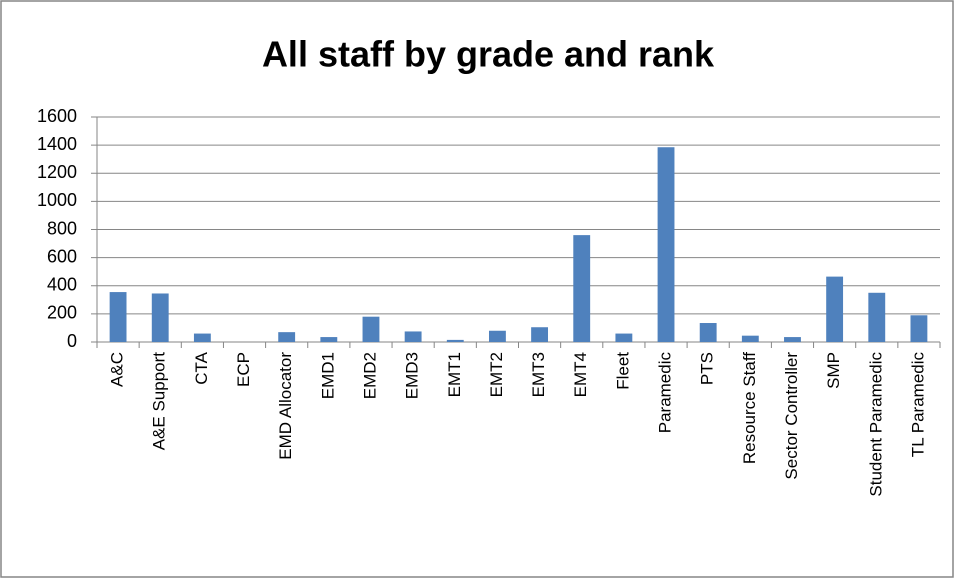 This screenshot has height=578, width=954. Describe the element at coordinates (159, 401) in the screenshot. I see `x-tick-label: A&E Support` at that location.